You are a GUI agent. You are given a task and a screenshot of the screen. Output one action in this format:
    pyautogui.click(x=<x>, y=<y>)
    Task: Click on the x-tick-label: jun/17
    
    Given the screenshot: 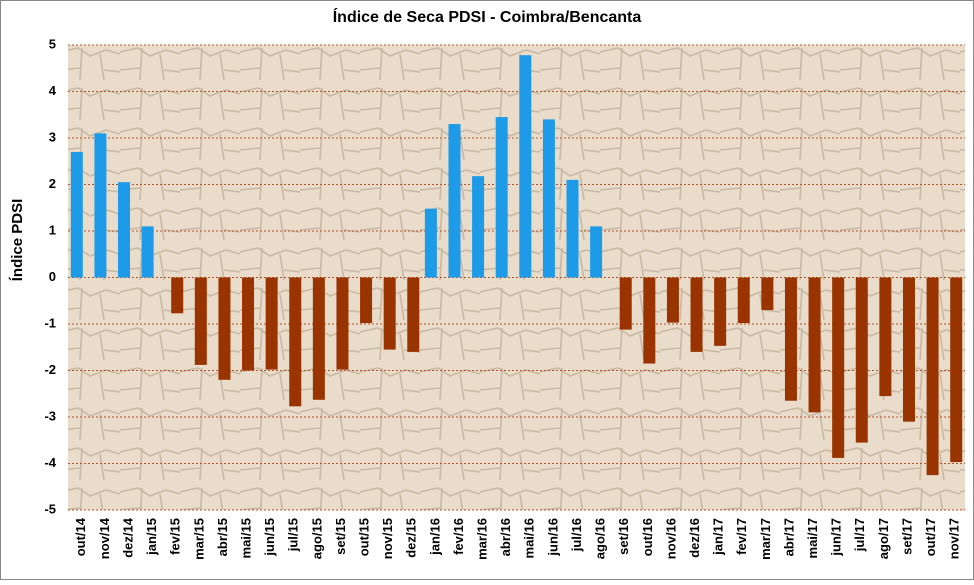 What is the action you would take?
    pyautogui.click(x=836, y=537)
    